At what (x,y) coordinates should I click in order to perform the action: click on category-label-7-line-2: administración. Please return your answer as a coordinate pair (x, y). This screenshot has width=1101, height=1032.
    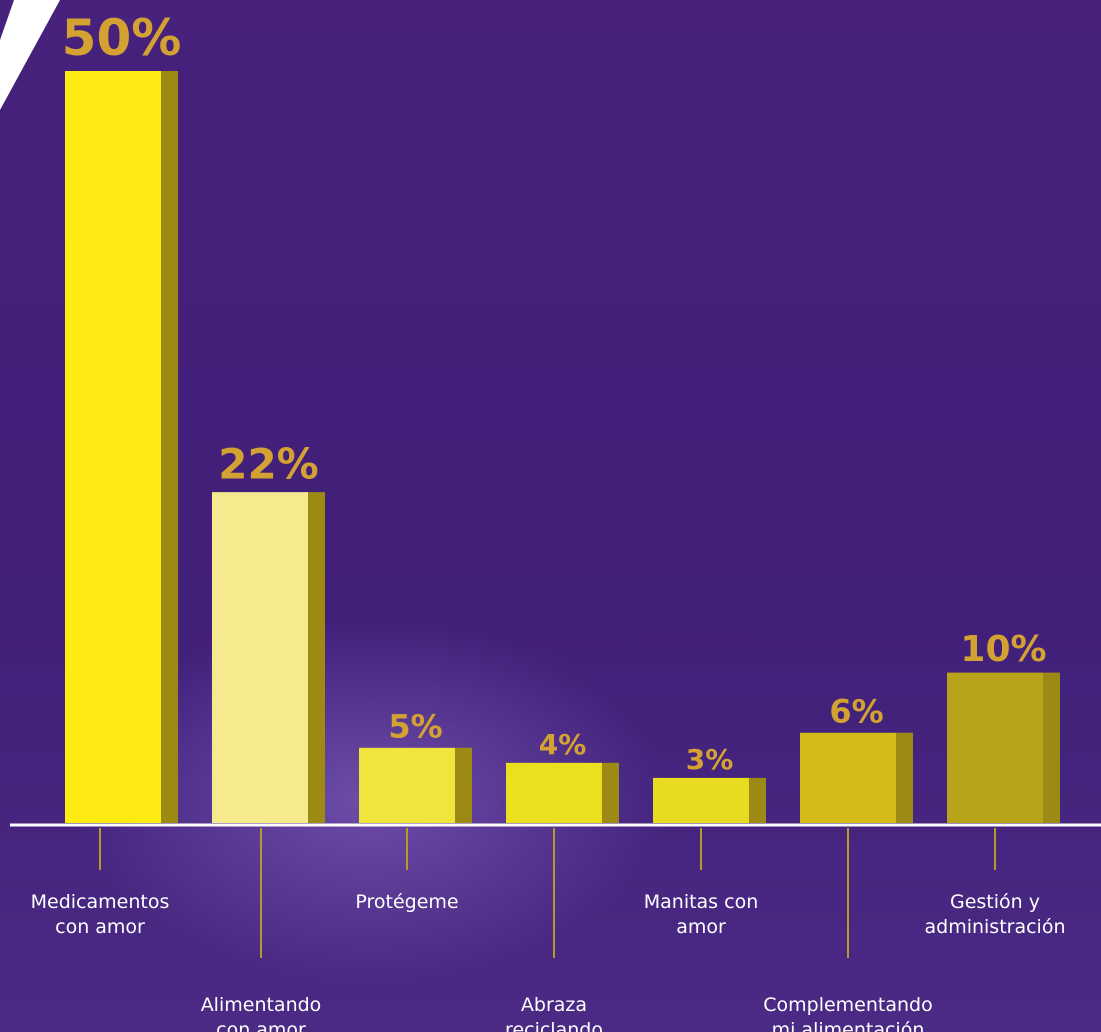
    Looking at the image, I should click on (994, 927).